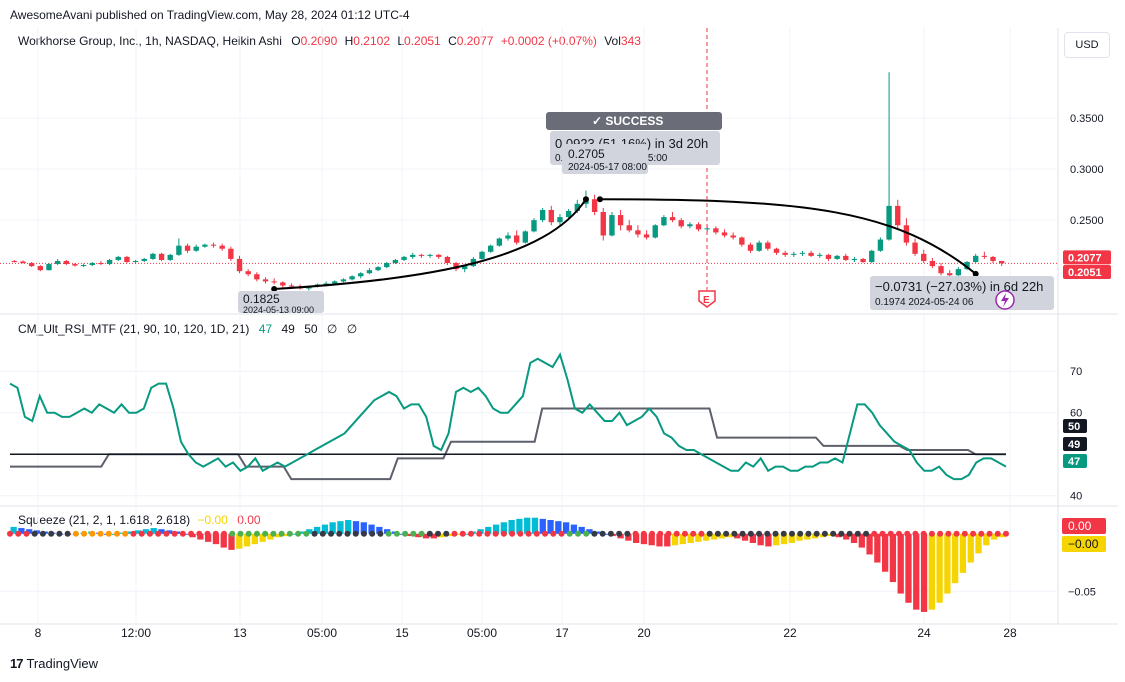 This screenshot has height=682, width=1125. What do you see at coordinates (1087, 170) in the screenshot?
I see `price-tick-label: 0.3000` at bounding box center [1087, 170].